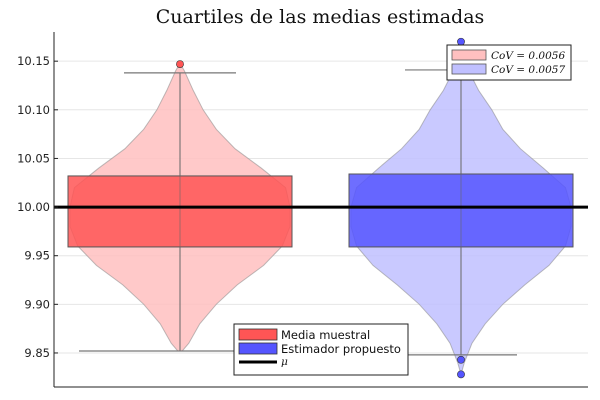  What do you see at coordinates (528, 70) in the screenshot?
I see `legend-top-label: CoV = 0.0057` at bounding box center [528, 70].